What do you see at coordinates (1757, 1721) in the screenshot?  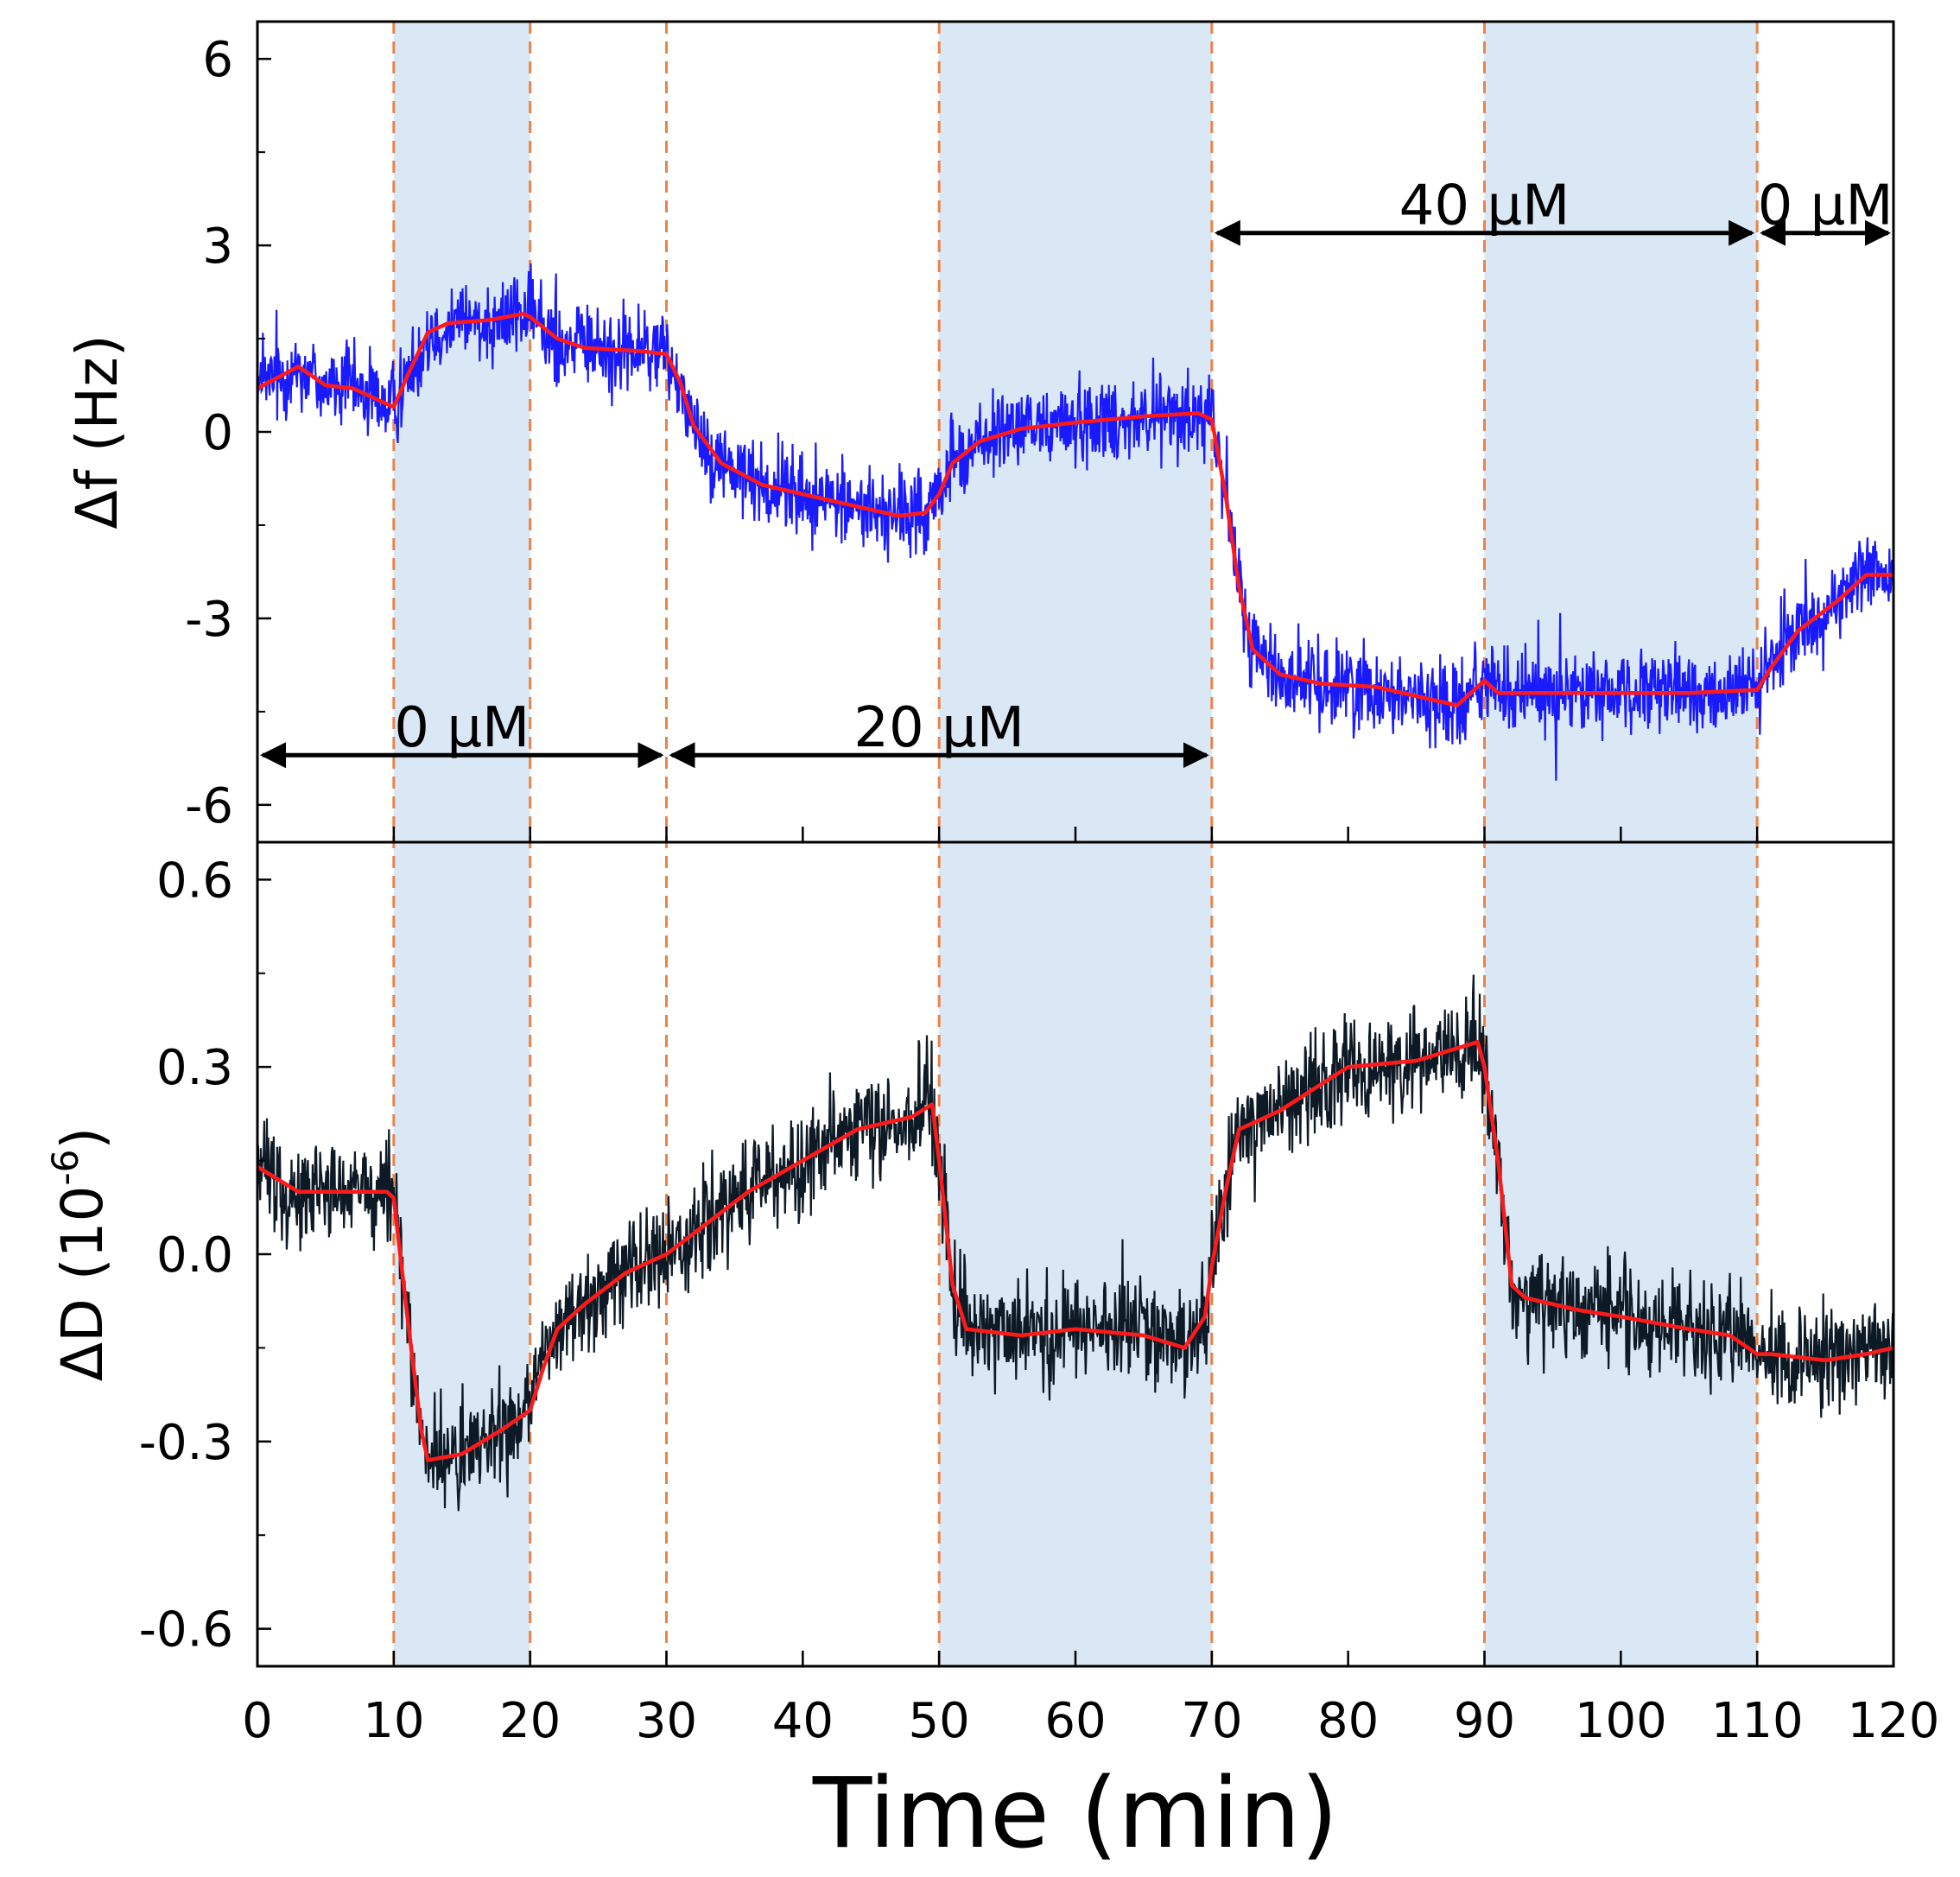 I see `x-tick-label: 110` at bounding box center [1757, 1721].